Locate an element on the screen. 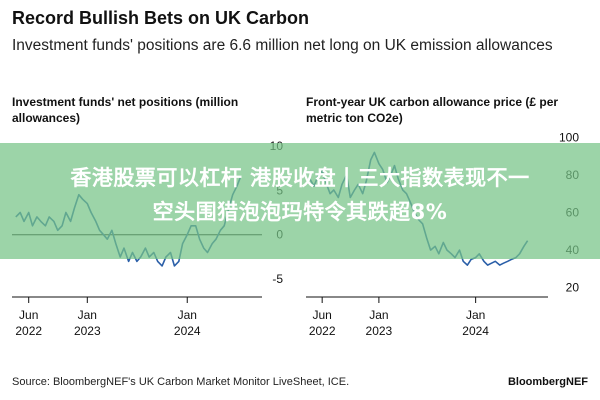  right-x-tick-year: 2024 is located at coordinates (475, 331).